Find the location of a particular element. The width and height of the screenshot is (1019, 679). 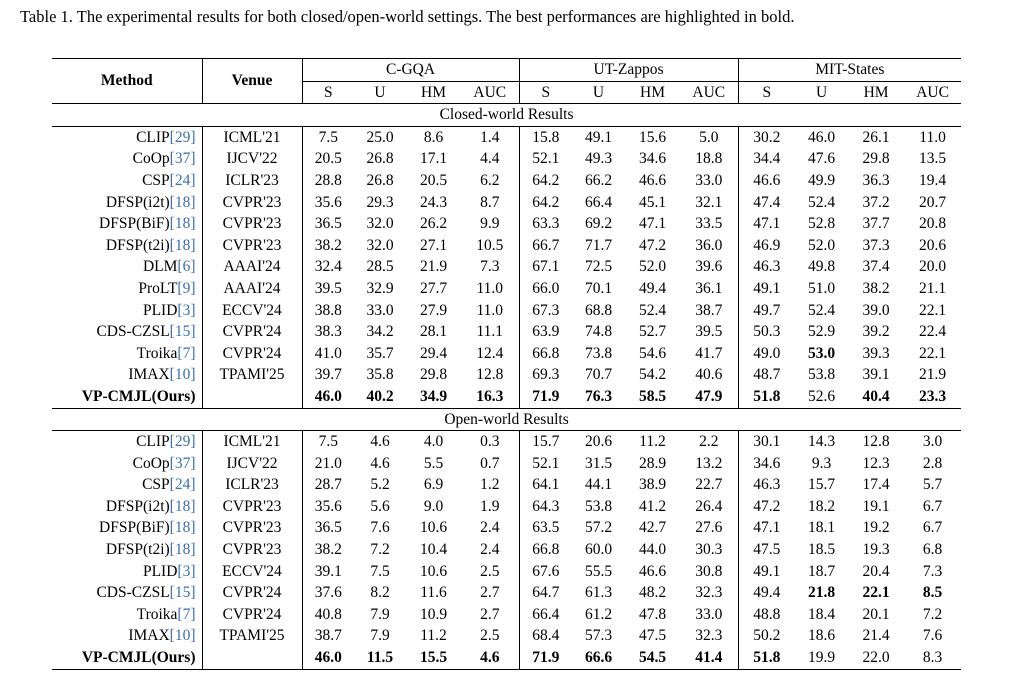

value-cell: 7.5 is located at coordinates (328, 137).